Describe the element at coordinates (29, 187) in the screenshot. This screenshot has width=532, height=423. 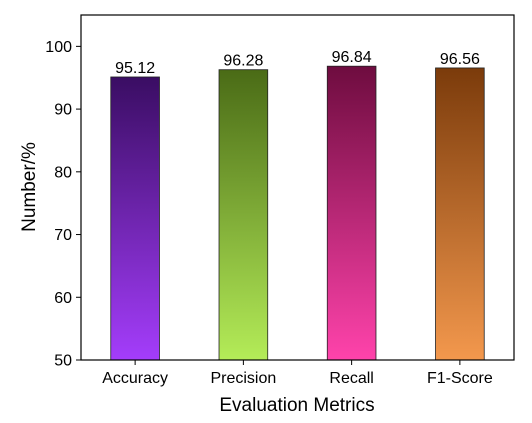
I see `y-axis-title: Number/%` at that location.